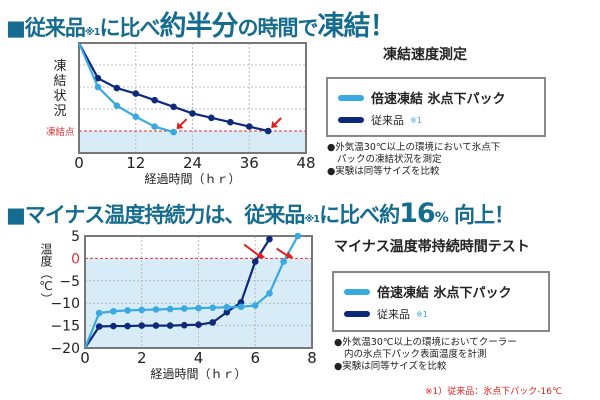 The width and height of the screenshot is (600, 400). What do you see at coordinates (192, 163) in the screenshot?
I see `x-tick-label: 24` at bounding box center [192, 163].